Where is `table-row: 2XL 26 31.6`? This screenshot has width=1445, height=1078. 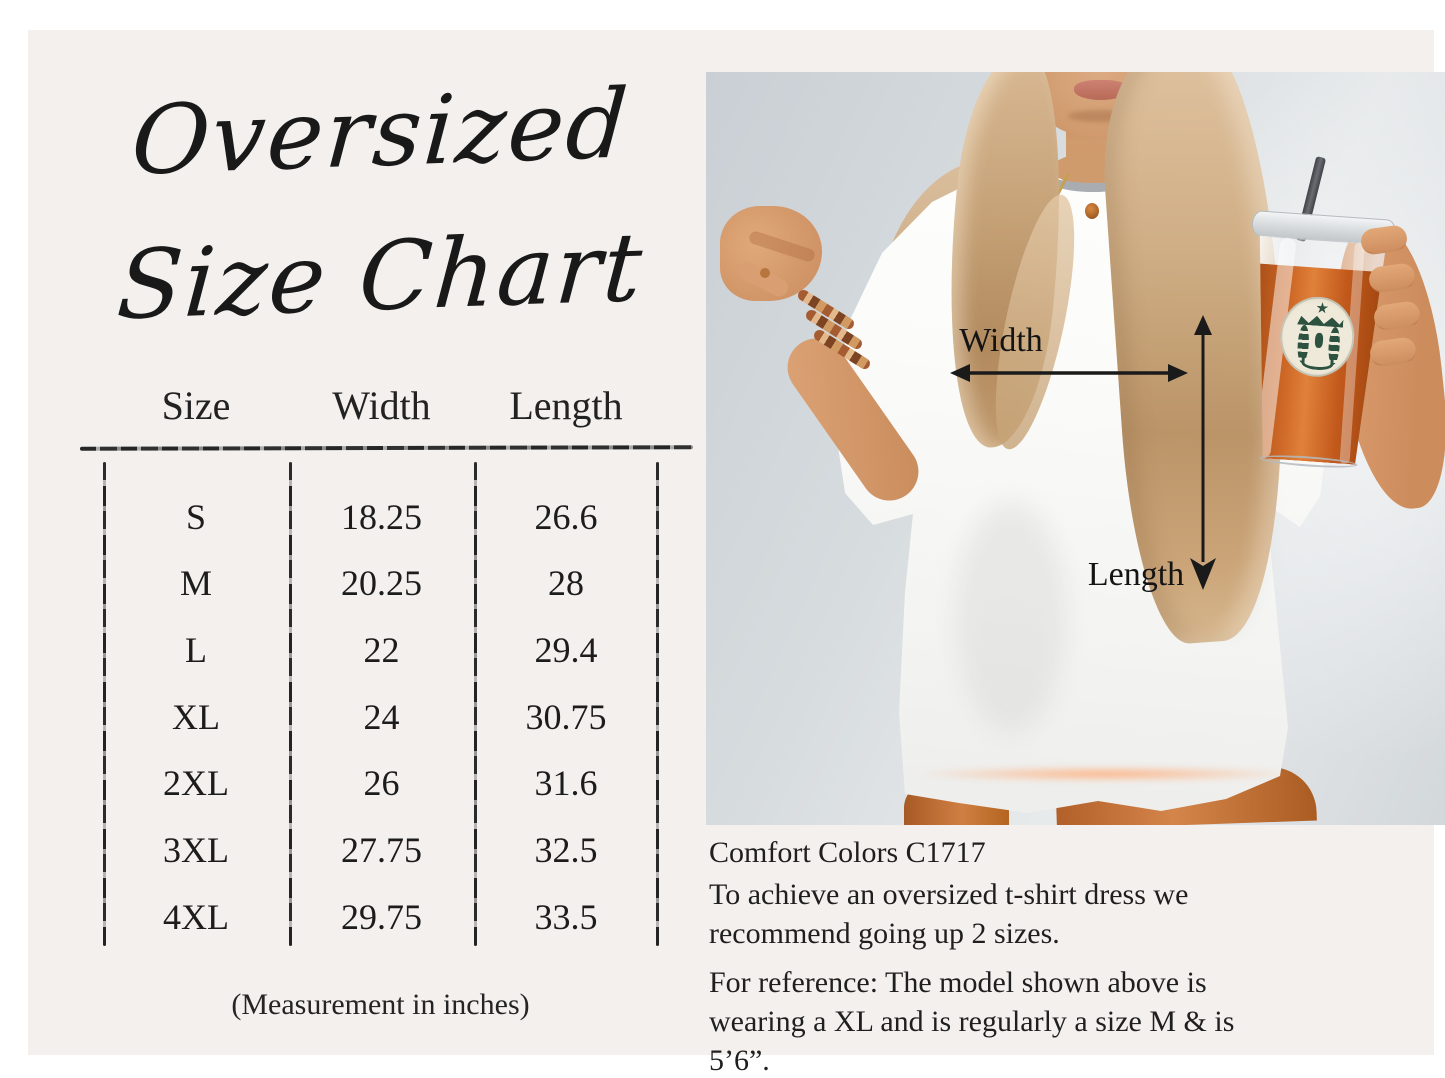
table-row: 2XL 26 31.6 is located at coordinates (368, 783).